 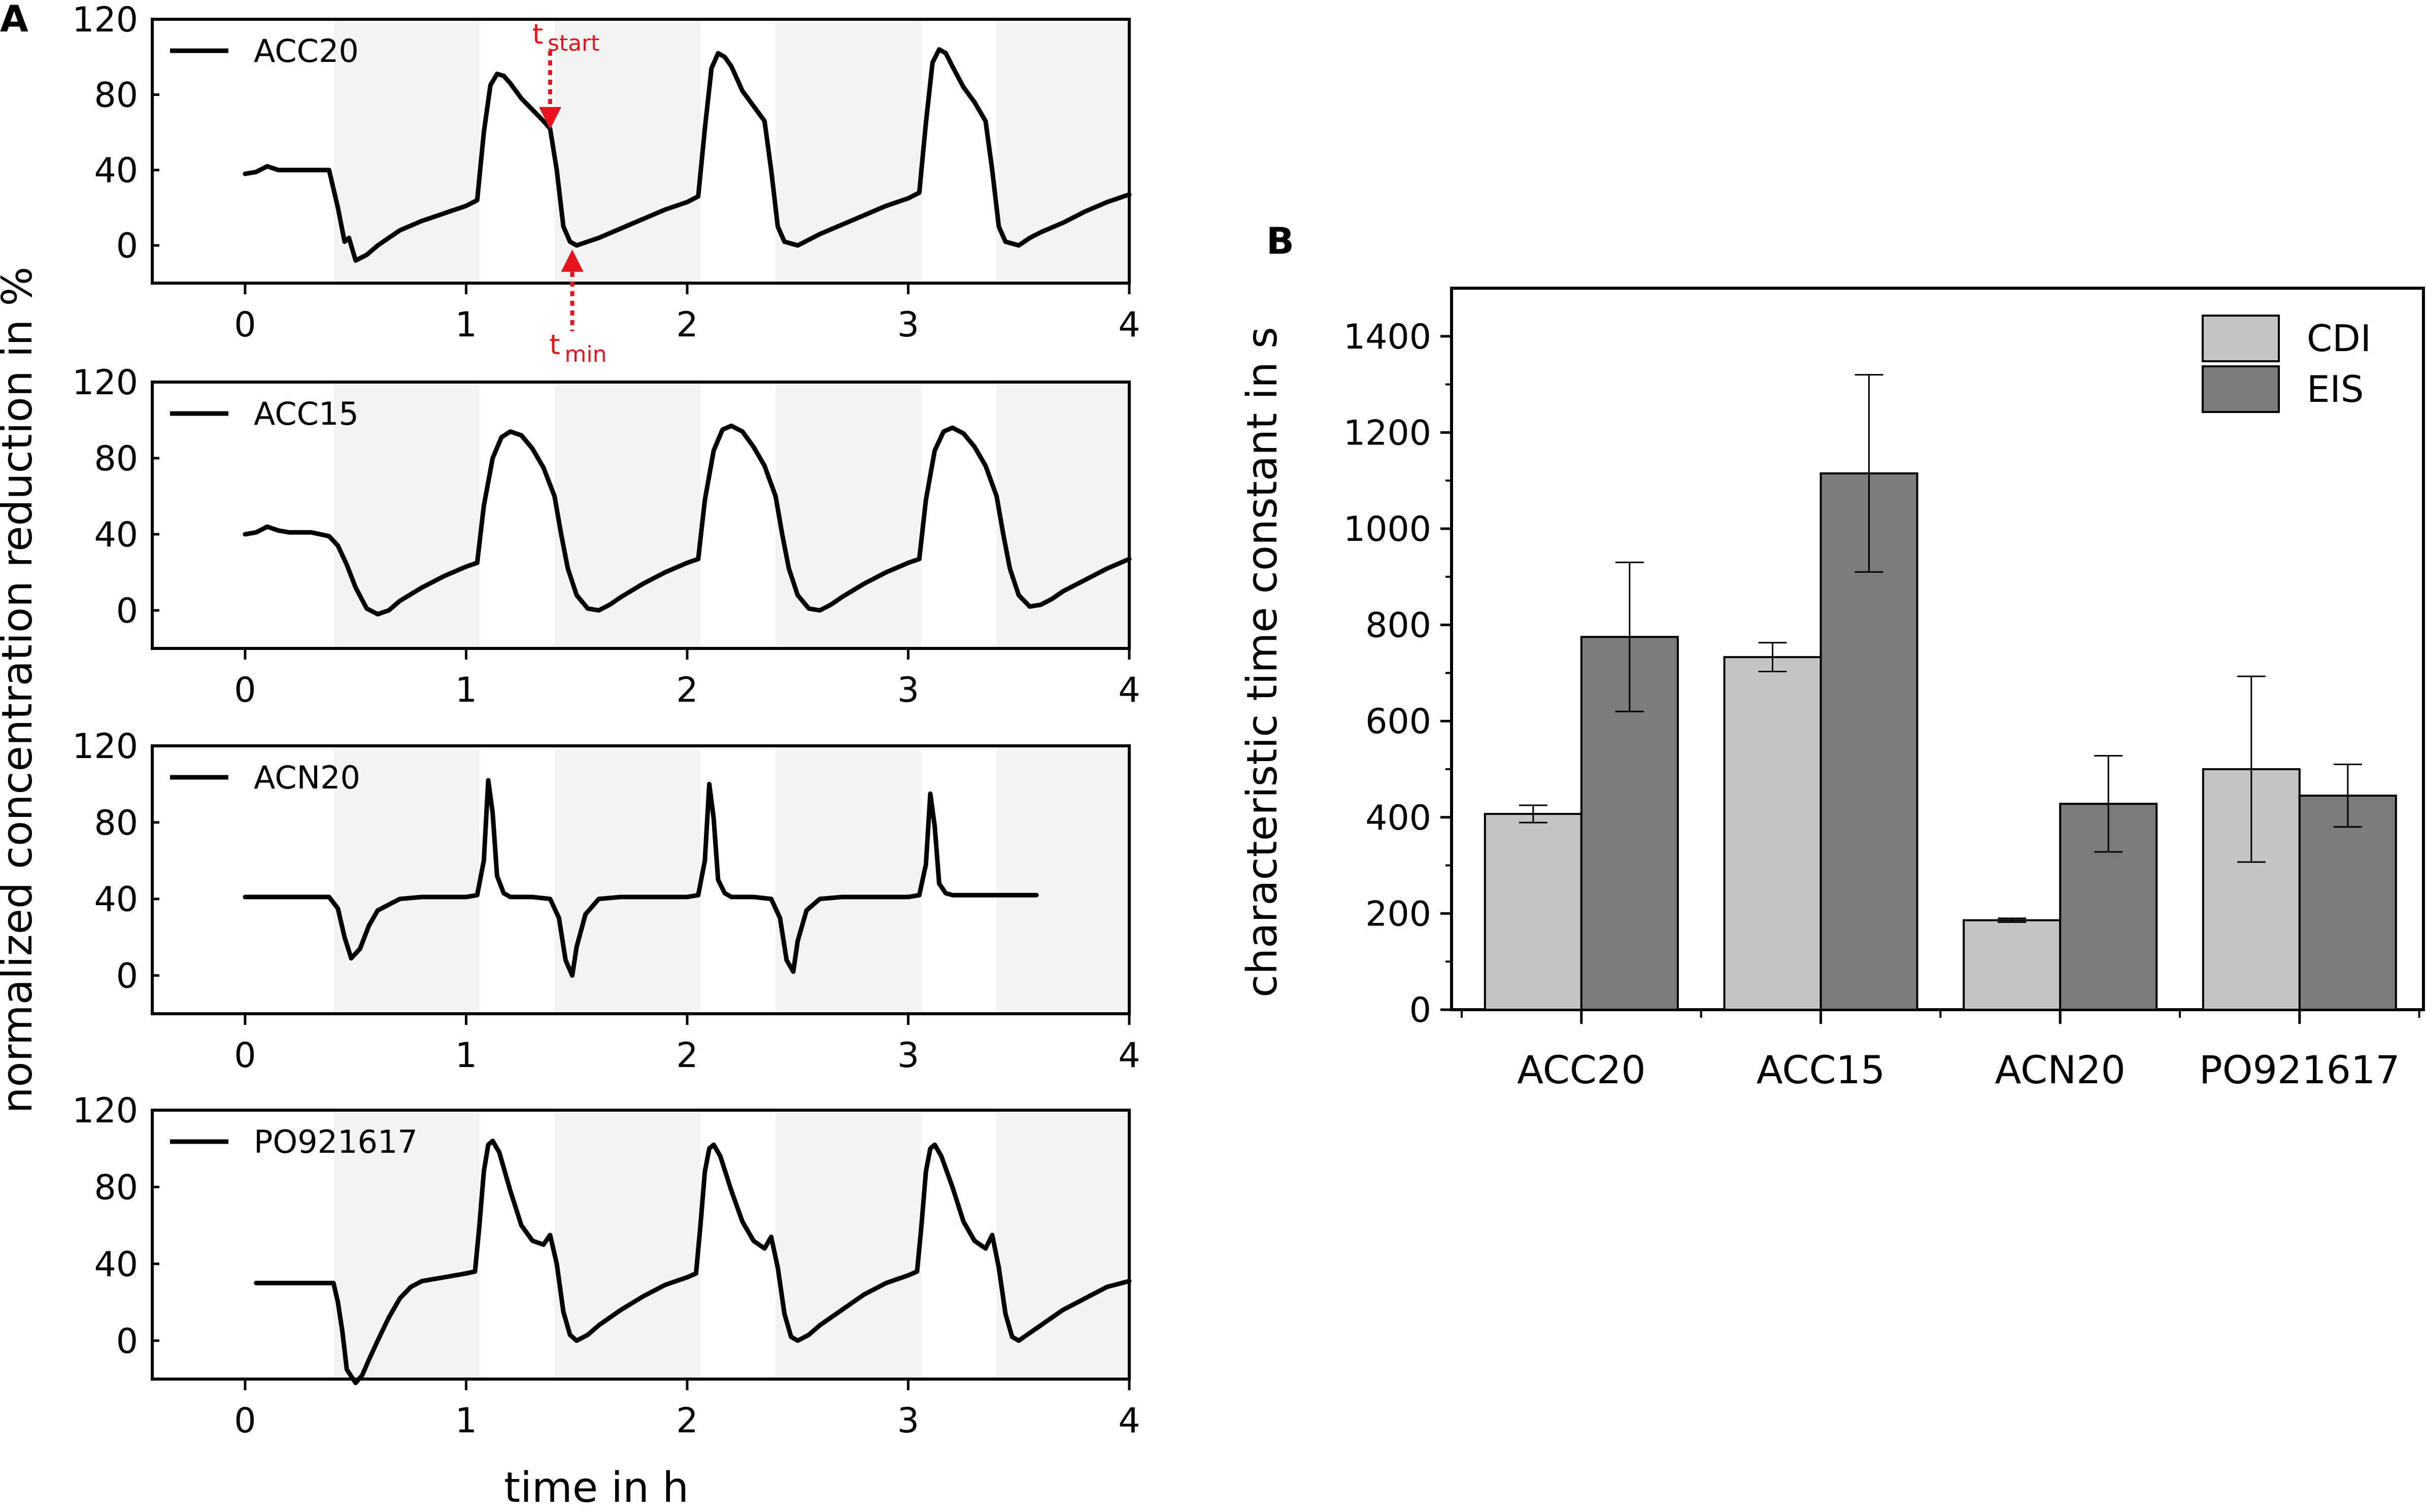 I want to click on y-tick-label: 1200, so click(x=1387, y=433).